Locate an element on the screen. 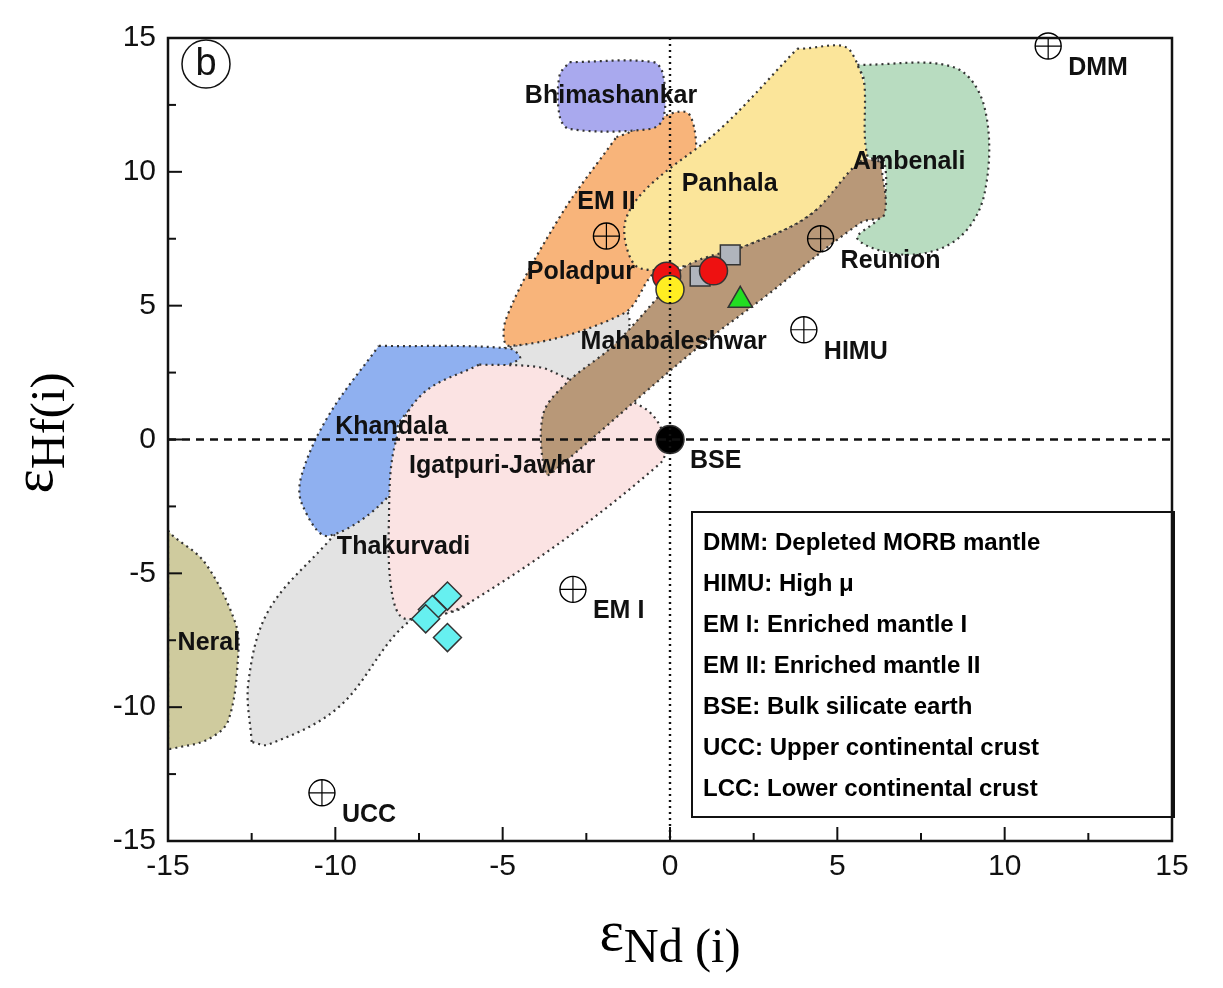 This screenshot has width=1223, height=988. annotation: EM II is located at coordinates (606, 199).